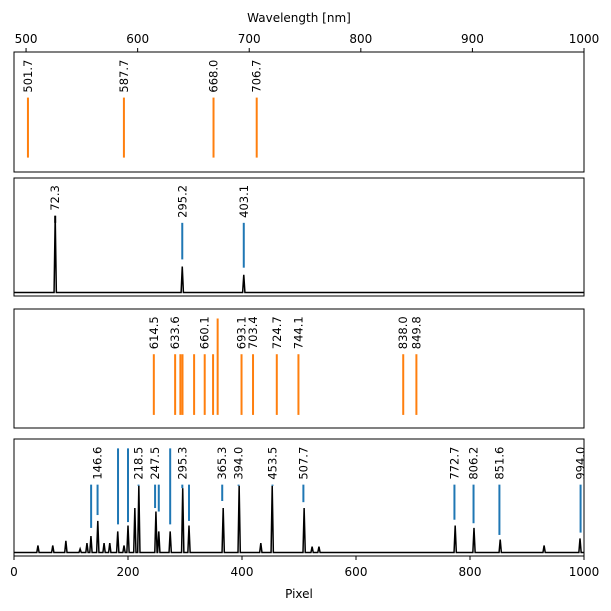 This screenshot has width=611, height=611. What do you see at coordinates (277, 332) in the screenshot?
I see `line-label: 724.7` at bounding box center [277, 332].